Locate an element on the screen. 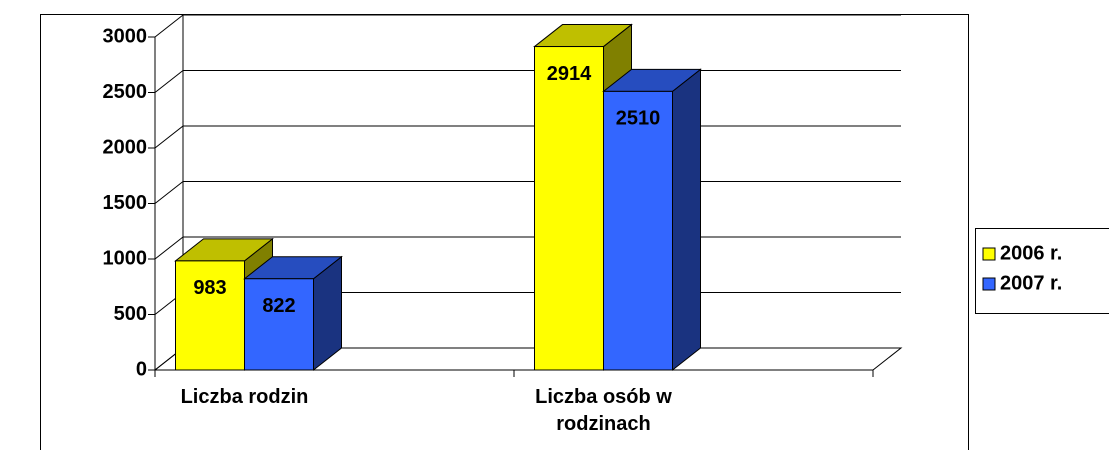 This screenshot has height=450, width=1109. y-tick-label: 1000 is located at coordinates (125, 258).